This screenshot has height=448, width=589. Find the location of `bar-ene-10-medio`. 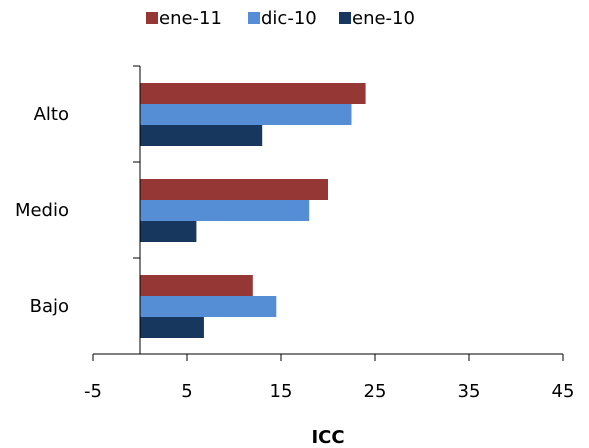

bar-ene-10-medio is located at coordinates (168, 231).